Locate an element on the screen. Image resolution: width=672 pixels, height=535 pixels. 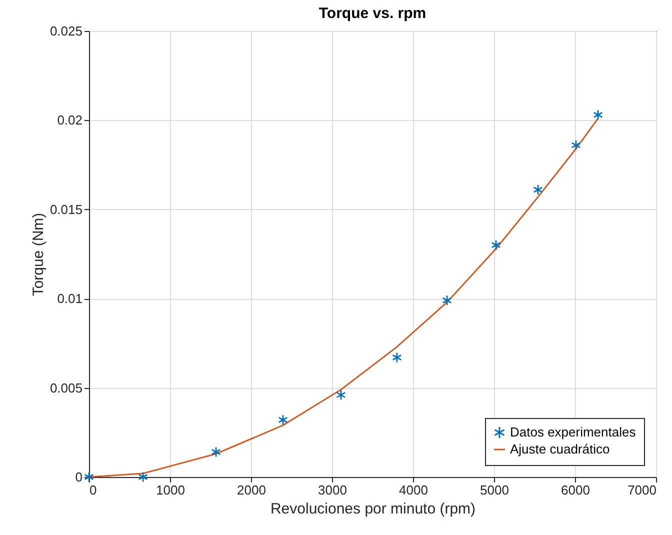
x-tick-label: 5000 is located at coordinates (494, 490).